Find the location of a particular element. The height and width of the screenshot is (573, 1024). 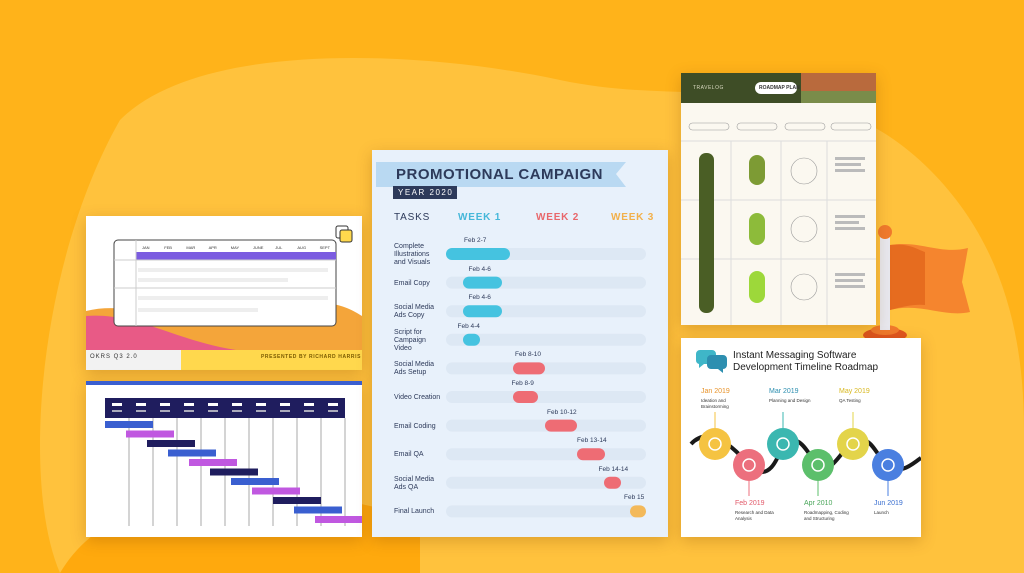

task-name: Social Media Ads Copy is located at coordinates (414, 312).